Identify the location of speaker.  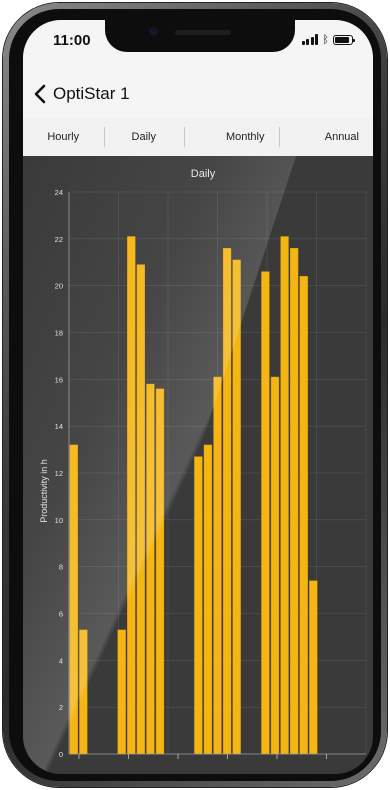
(203, 32).